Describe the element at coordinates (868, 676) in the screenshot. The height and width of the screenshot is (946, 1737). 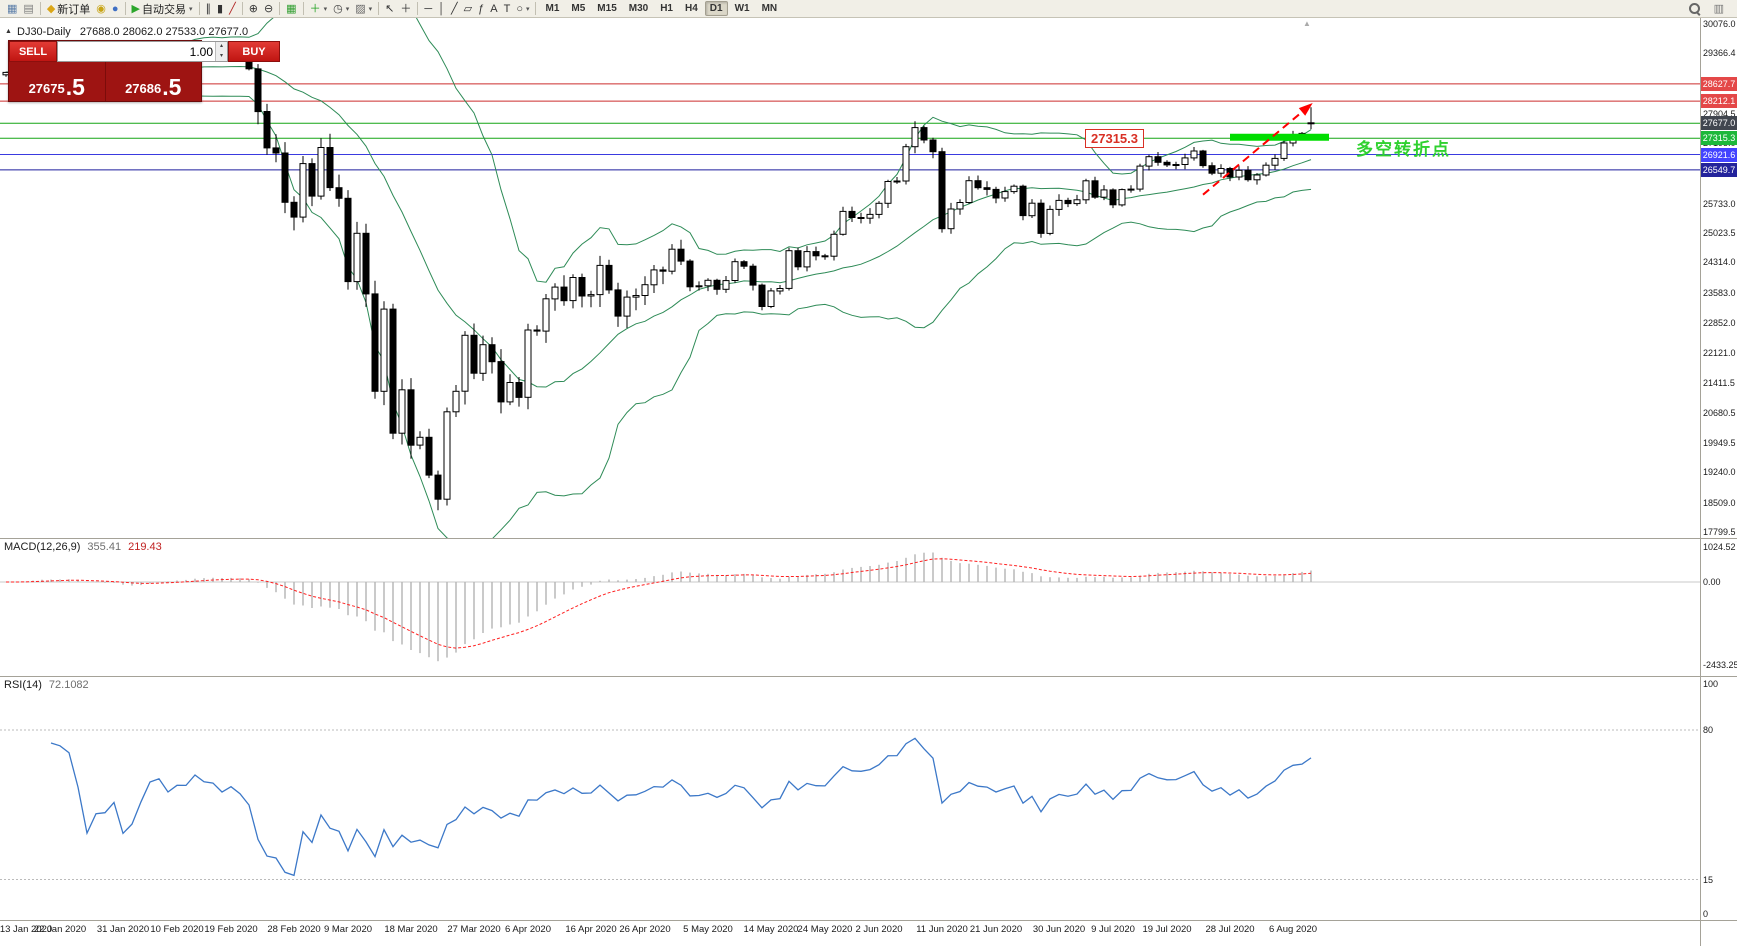
I see `panel-separator-rsi` at that location.